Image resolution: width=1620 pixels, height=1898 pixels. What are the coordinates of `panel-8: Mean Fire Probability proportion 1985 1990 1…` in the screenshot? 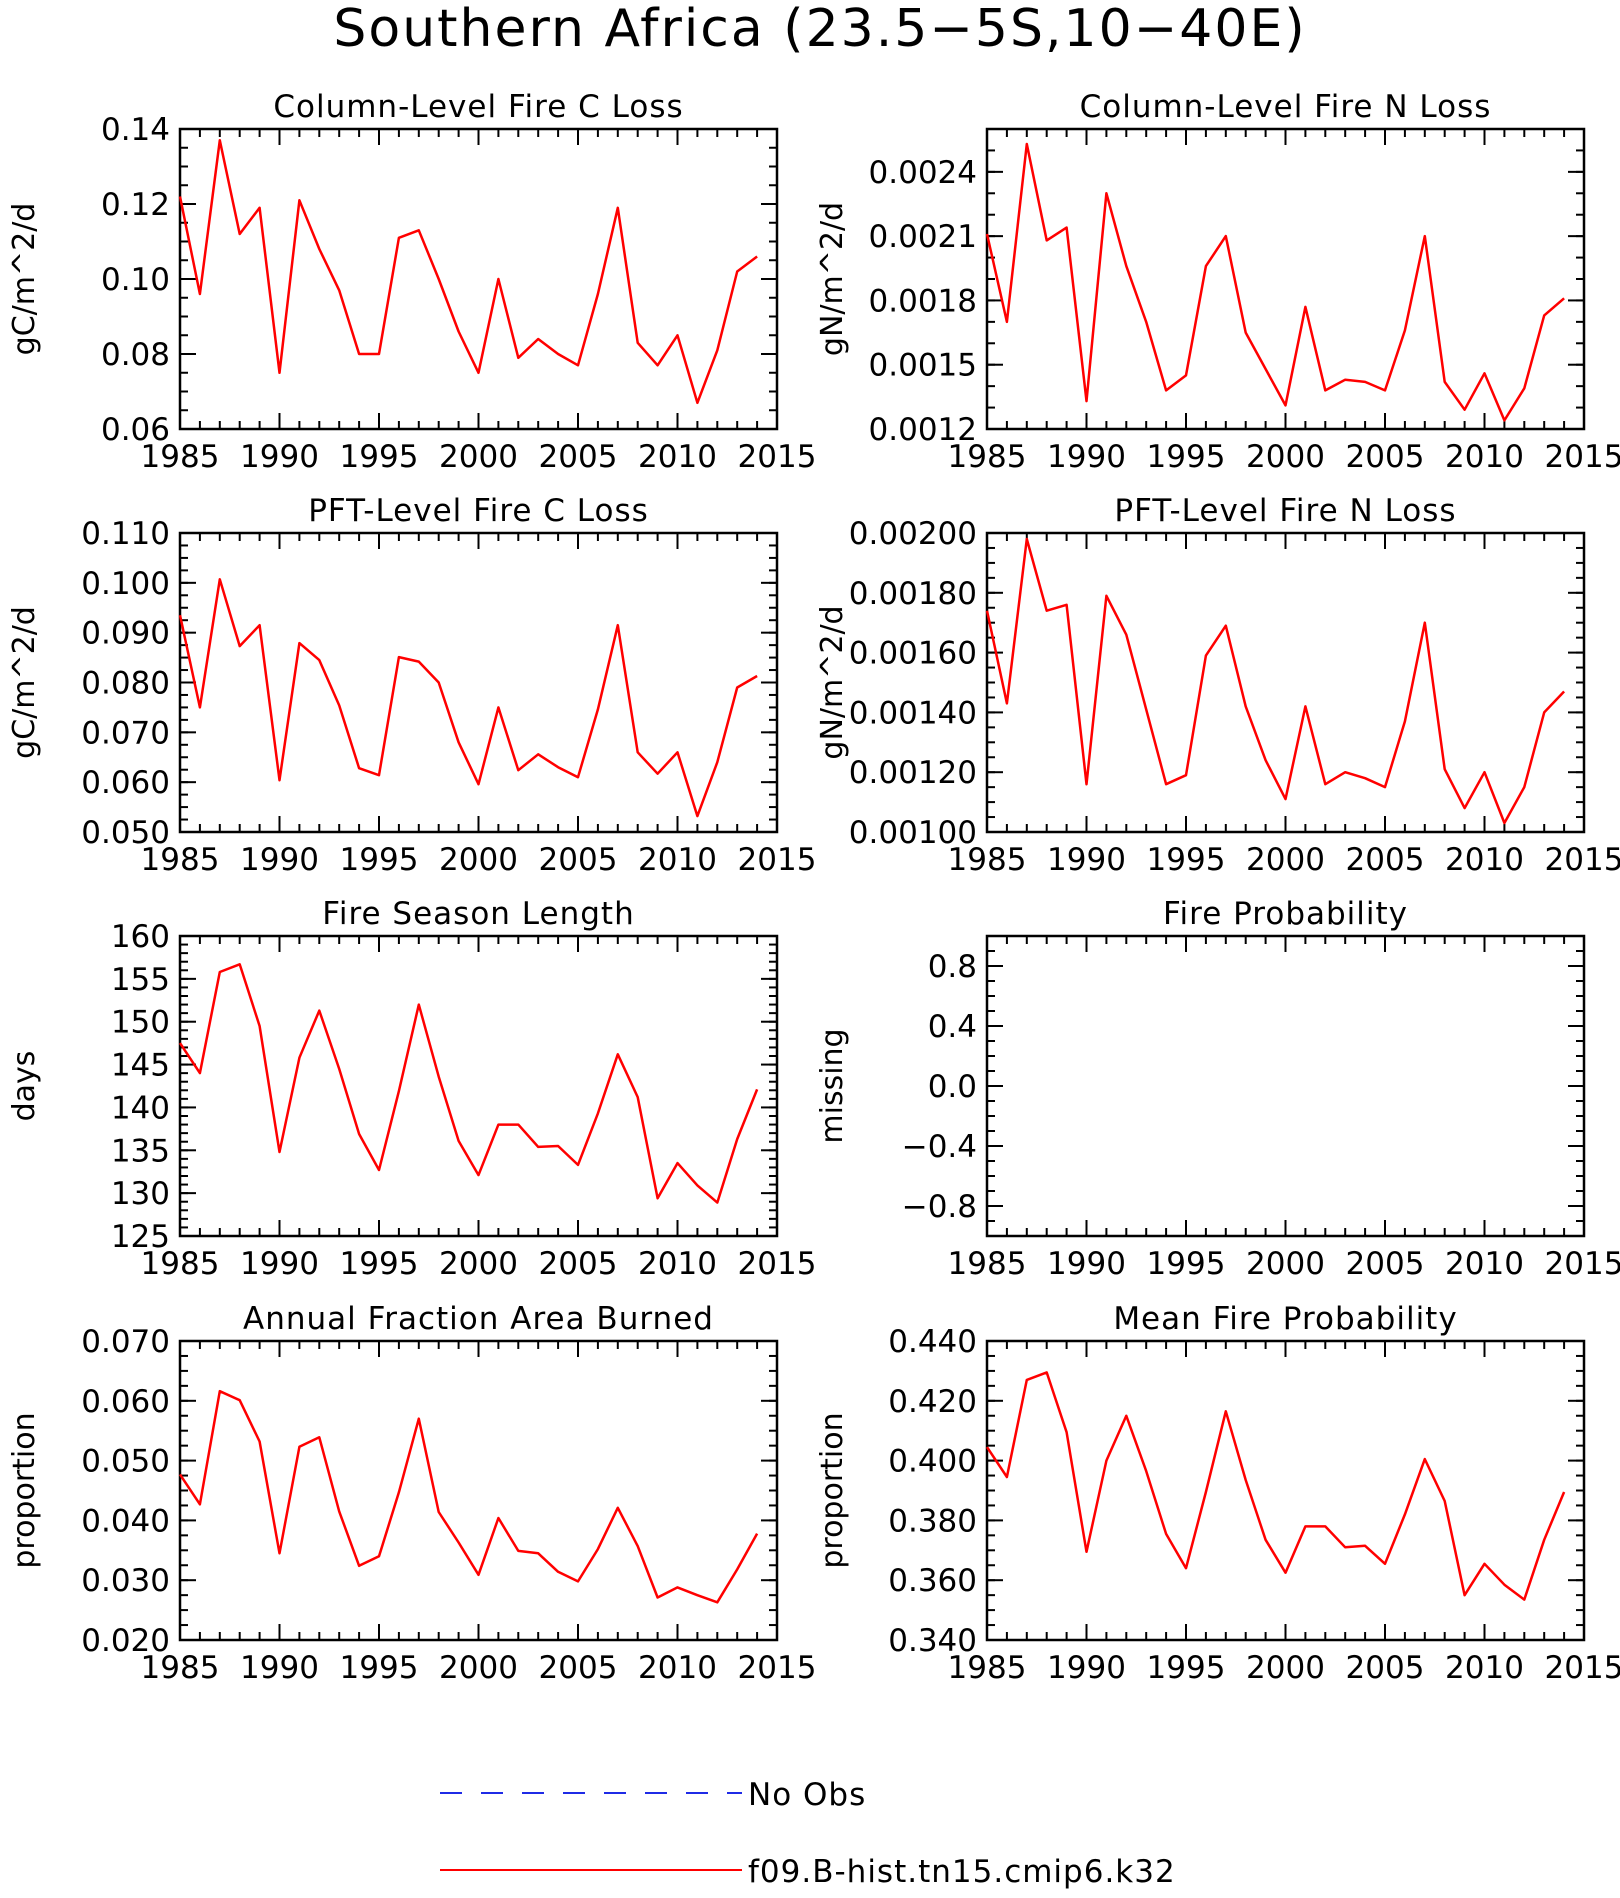 It's located at (1217, 1493).